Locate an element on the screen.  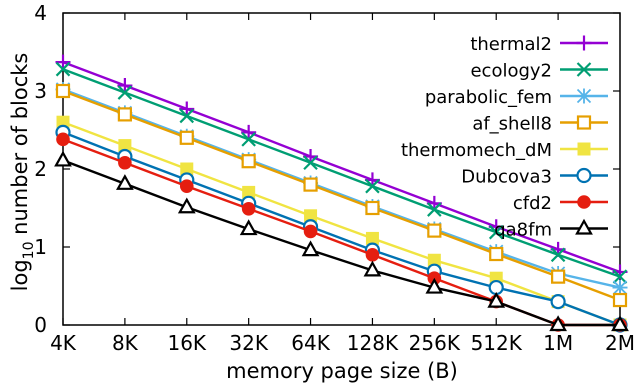
x-tick-label: 256K is located at coordinates (435, 343).